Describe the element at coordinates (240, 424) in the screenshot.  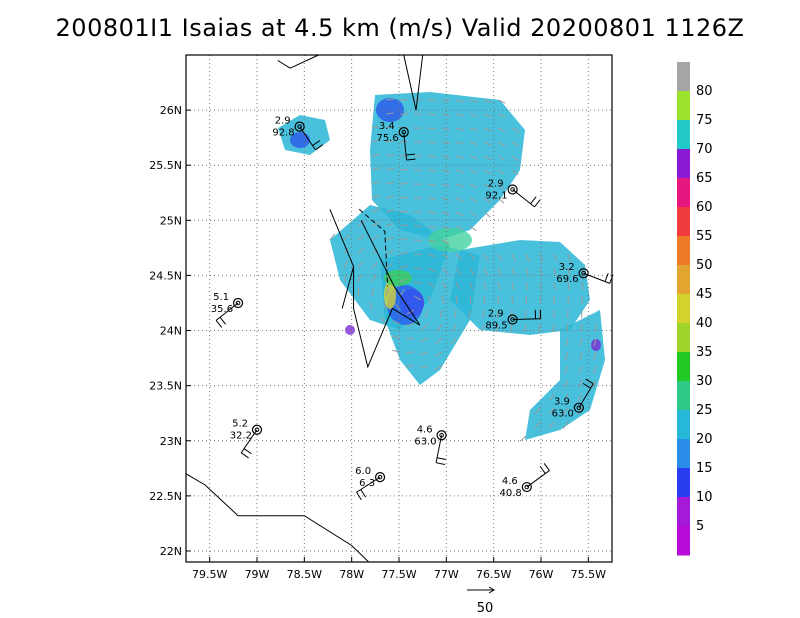
I see `station-label-top: 5.2` at that location.